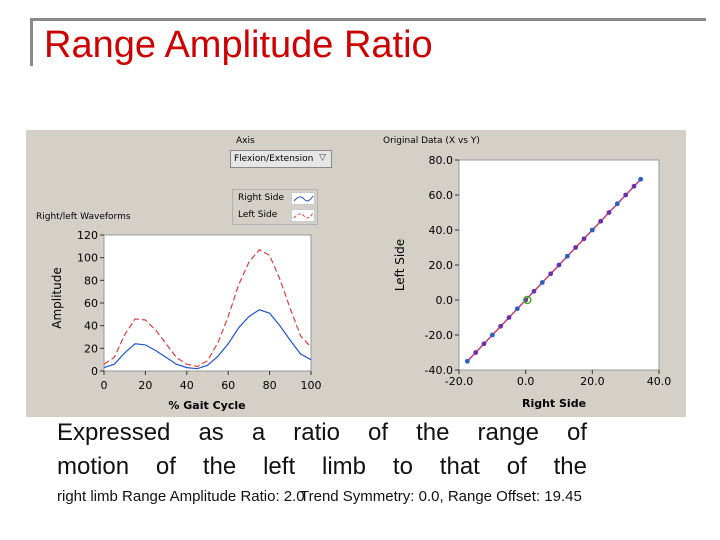 The image size is (720, 540). I want to click on original-data-label: Original Data (X vs Y), so click(431, 141).